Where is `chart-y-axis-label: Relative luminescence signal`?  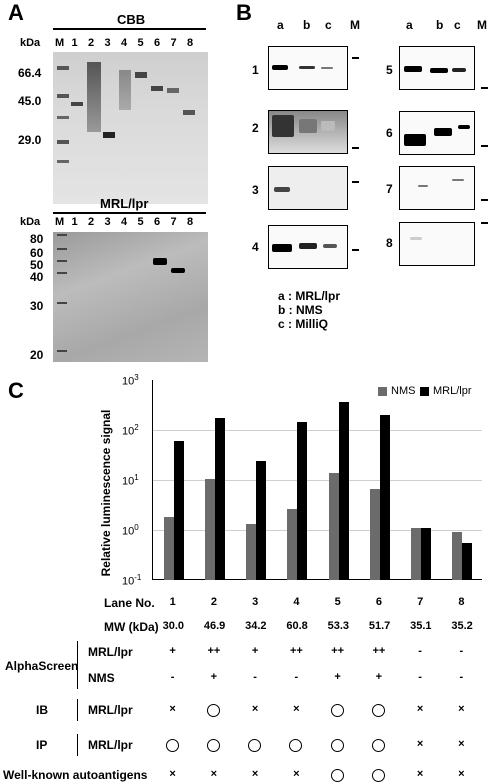 chart-y-axis-label: Relative luminescence signal is located at coordinates (106, 493).